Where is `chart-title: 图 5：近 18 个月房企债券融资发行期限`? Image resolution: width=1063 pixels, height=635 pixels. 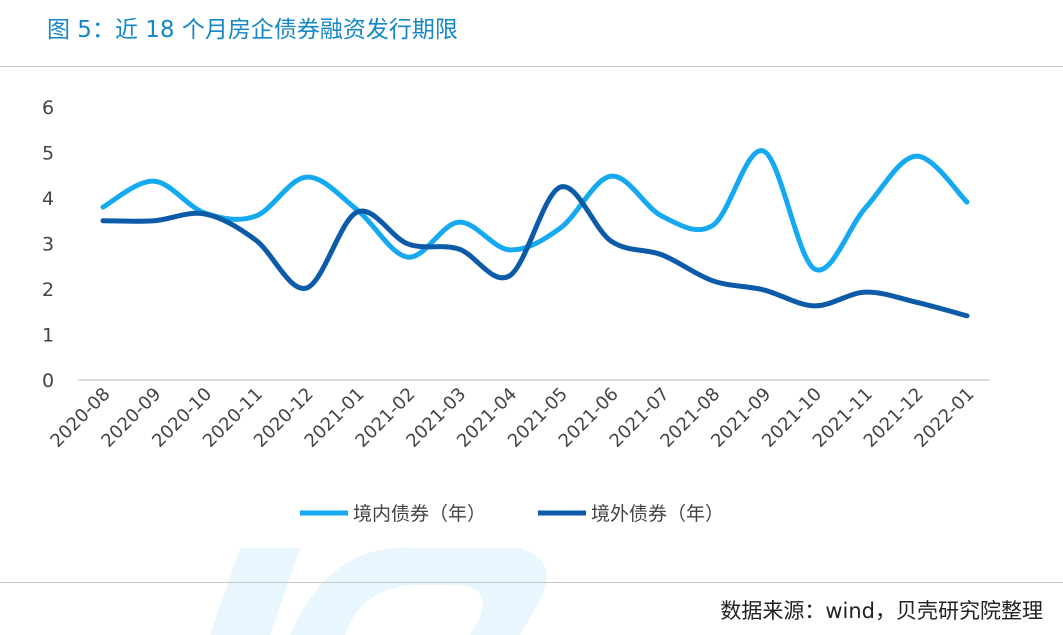
chart-title: 图 5：近 18 个月房企债券融资发行期限 is located at coordinates (252, 30).